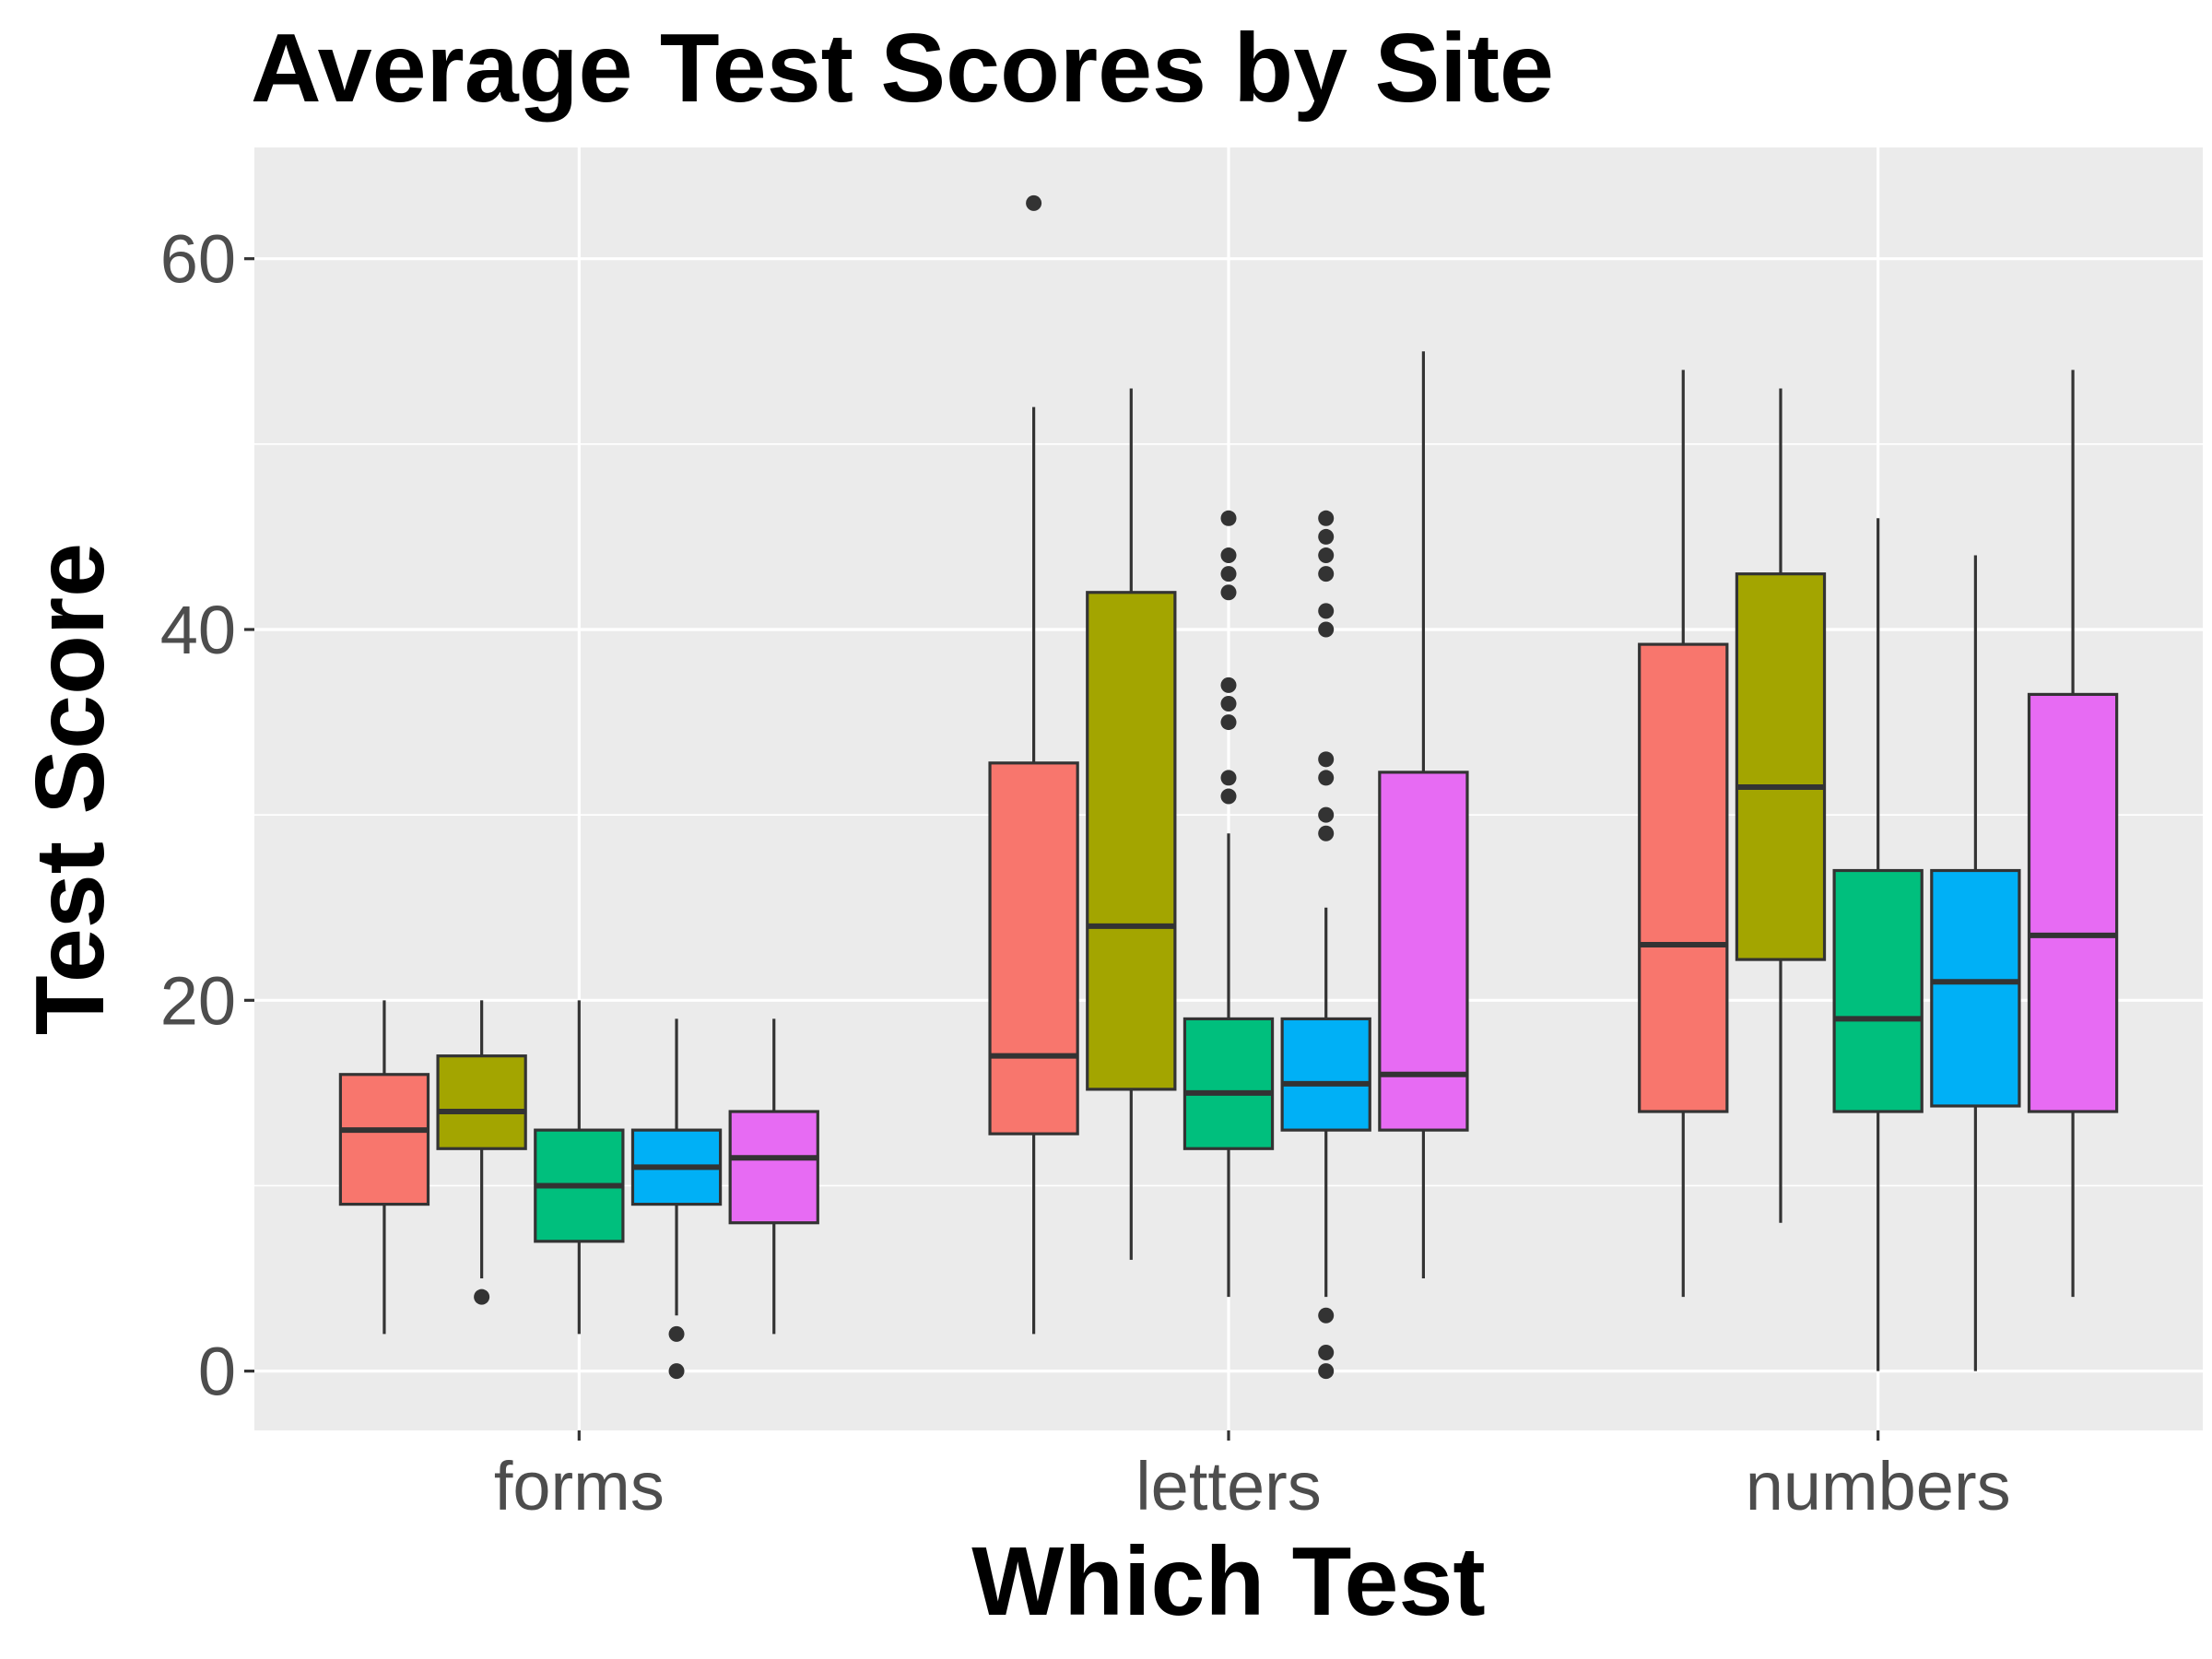 The image size is (2212, 1659). I want to click on y-axis-title: Test Score, so click(70, 789).